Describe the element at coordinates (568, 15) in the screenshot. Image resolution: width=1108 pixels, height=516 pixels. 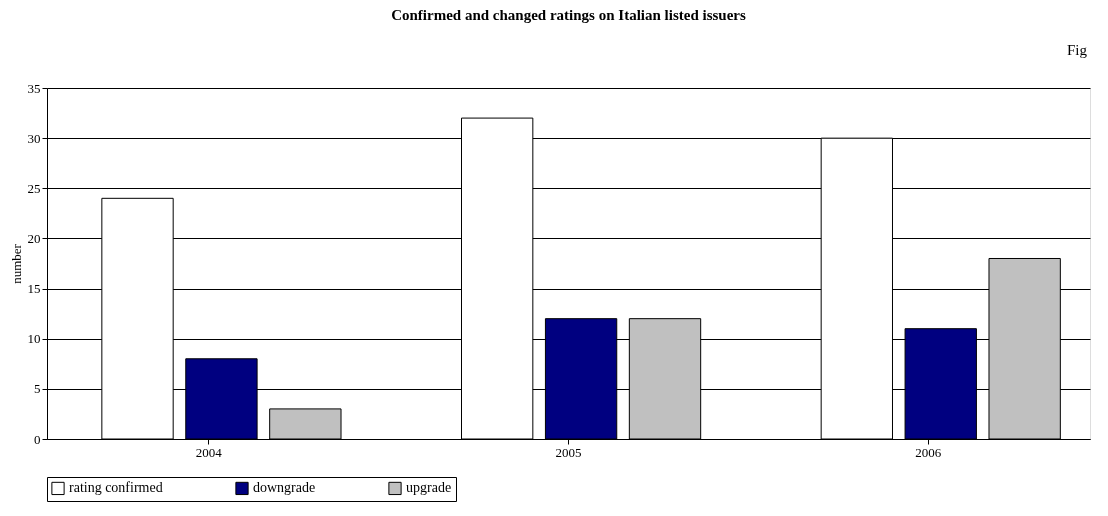
I see `chart-title: Confirmed and changed ratings on Italian listed issuers` at that location.